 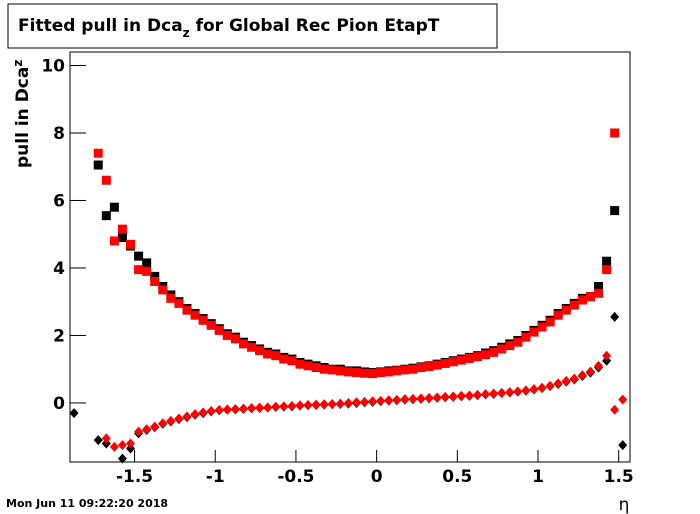 What do you see at coordinates (18, 63) in the screenshot?
I see `y-label-sub: z` at bounding box center [18, 63].